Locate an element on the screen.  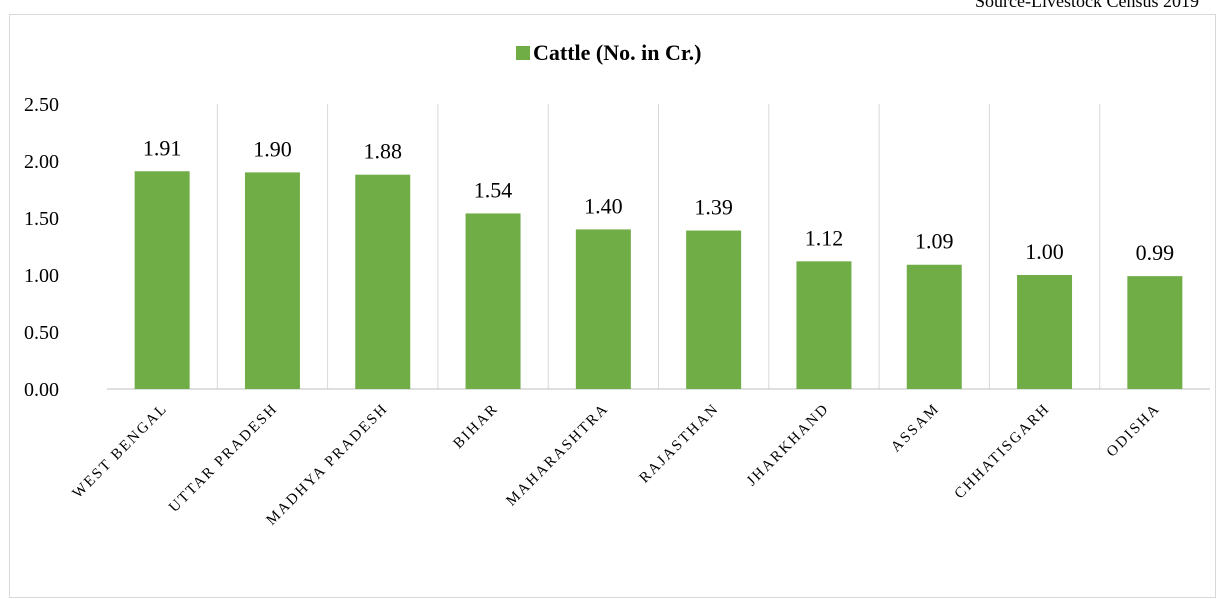
data-label: 1.09 is located at coordinates (934, 241).